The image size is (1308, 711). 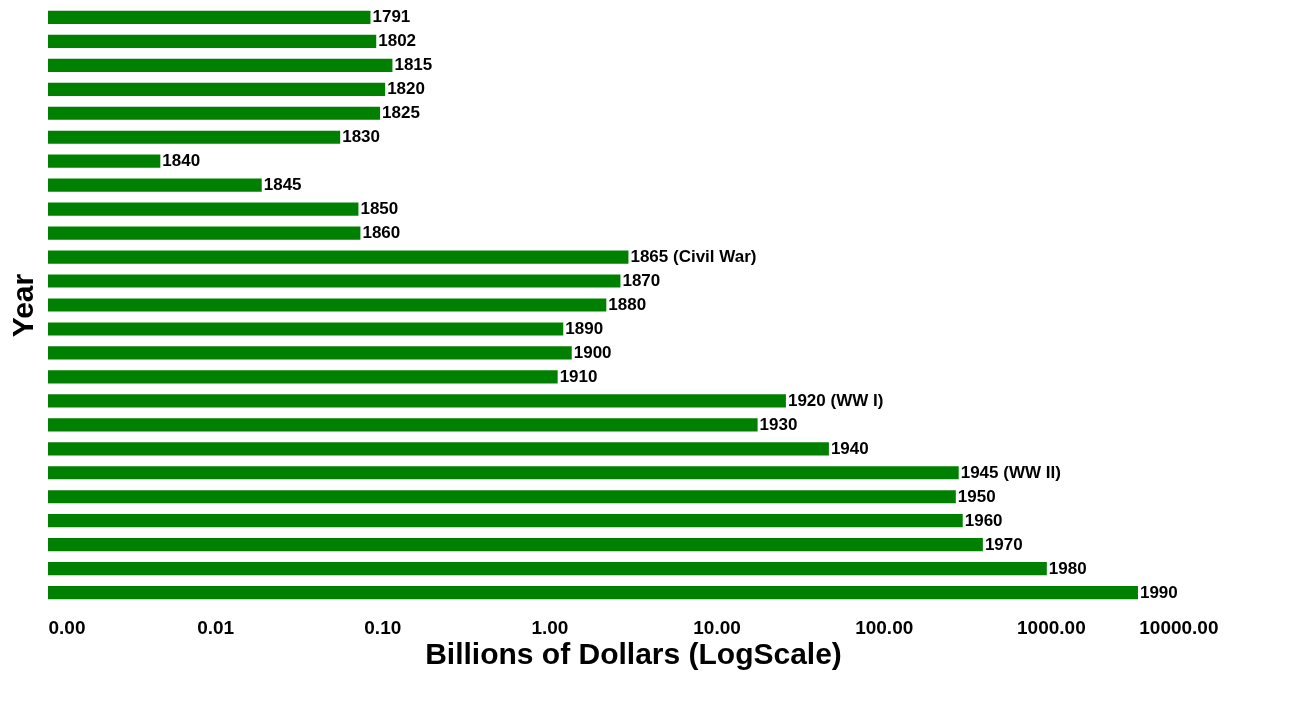 What do you see at coordinates (778, 424) in the screenshot?
I see `y-tick-label: 1930` at bounding box center [778, 424].